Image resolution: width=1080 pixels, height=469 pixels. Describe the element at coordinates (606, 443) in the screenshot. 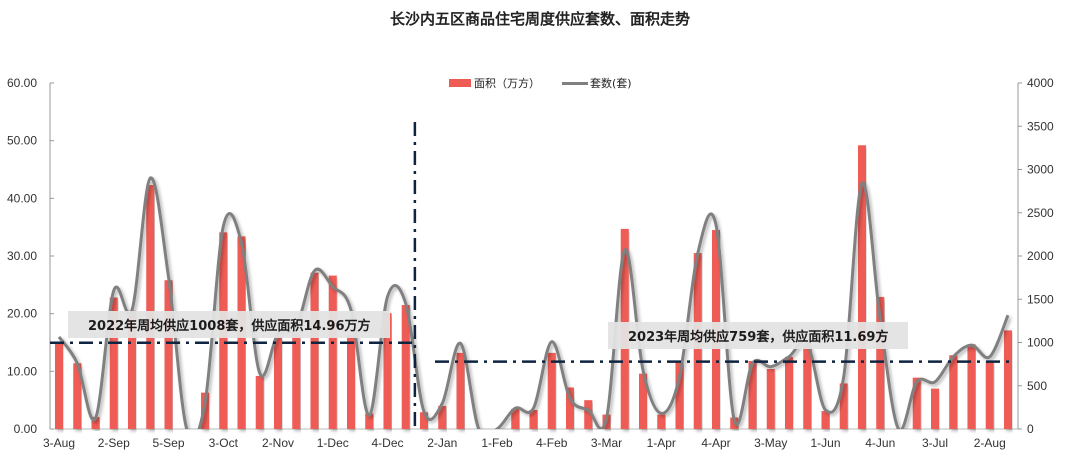

I see `x-tick-label: 3-Mar` at that location.